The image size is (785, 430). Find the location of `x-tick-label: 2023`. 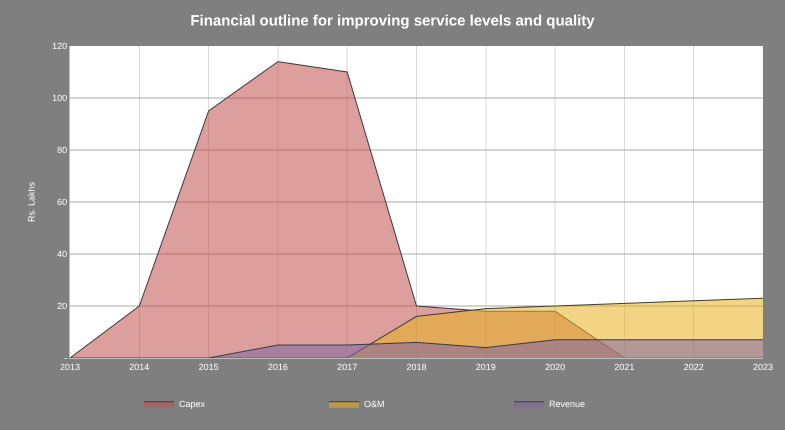

x-tick-label: 2023 is located at coordinates (763, 367).